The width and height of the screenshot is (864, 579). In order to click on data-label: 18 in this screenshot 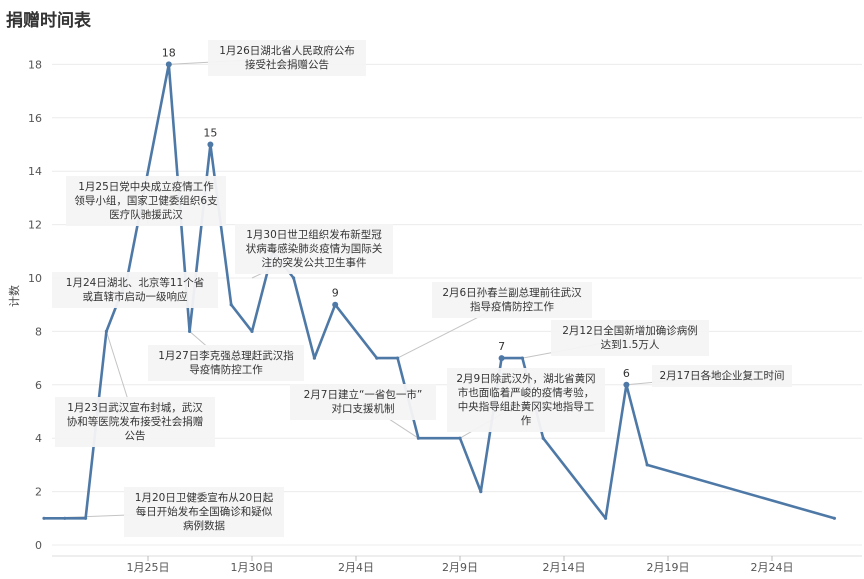, I will do `click(169, 52)`.